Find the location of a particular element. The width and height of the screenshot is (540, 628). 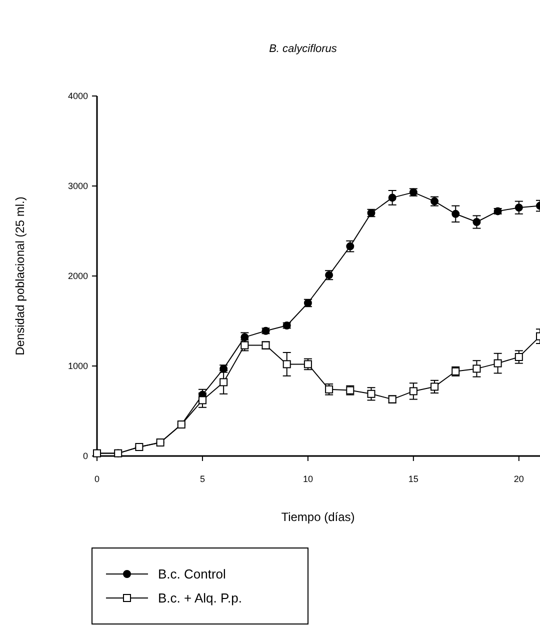

x-tick-label: 15 is located at coordinates (413, 479).